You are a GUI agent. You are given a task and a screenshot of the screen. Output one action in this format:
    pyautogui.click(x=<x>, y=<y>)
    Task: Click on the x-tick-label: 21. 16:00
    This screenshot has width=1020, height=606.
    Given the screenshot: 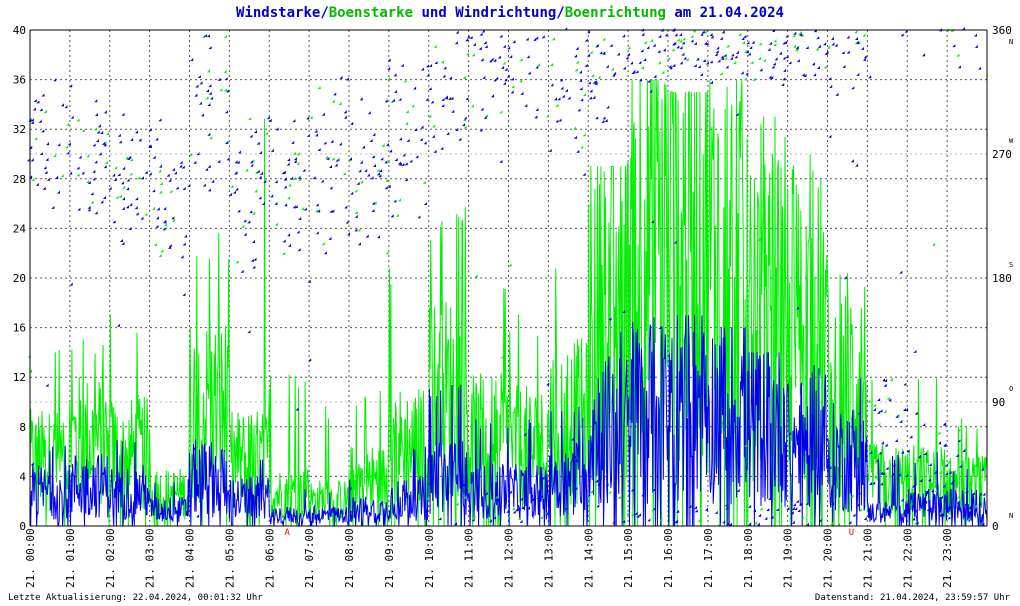 What is the action you would take?
    pyautogui.click(x=668, y=558)
    